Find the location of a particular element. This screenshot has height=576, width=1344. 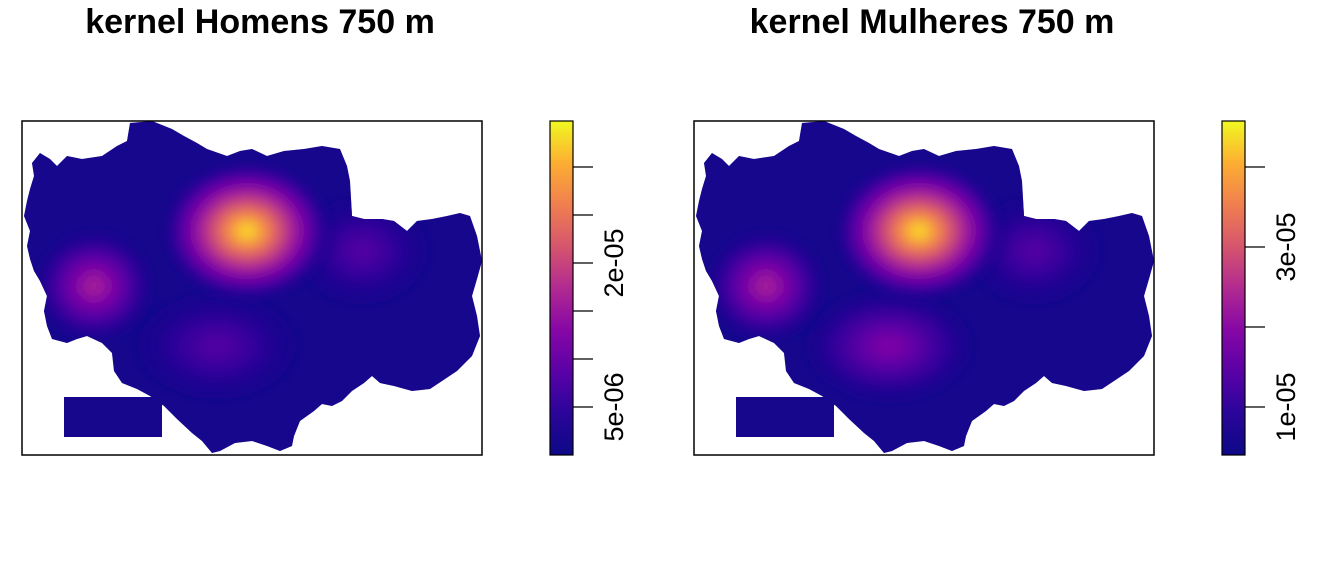

colorbar-tick-label: 1e-05 is located at coordinates (1286, 406).